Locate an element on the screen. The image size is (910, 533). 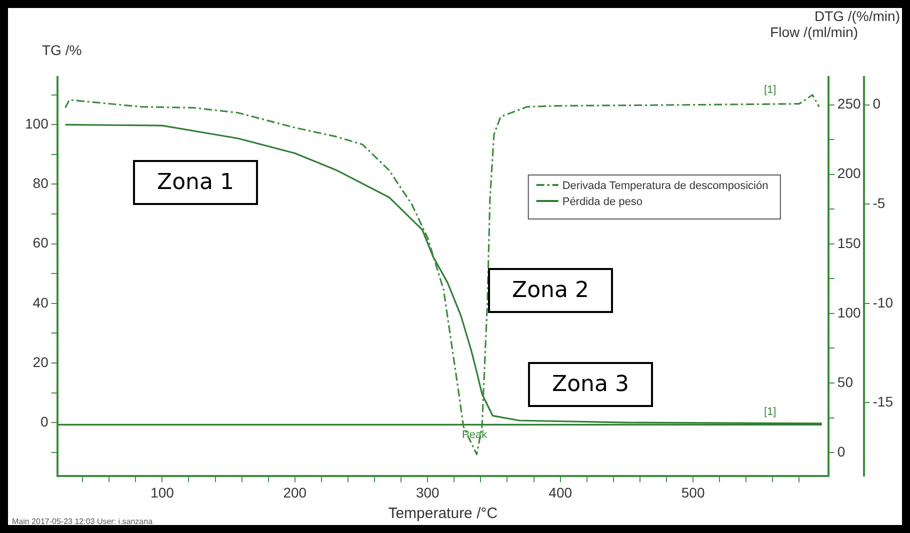
x-tick-label: 100 is located at coordinates (162, 492).